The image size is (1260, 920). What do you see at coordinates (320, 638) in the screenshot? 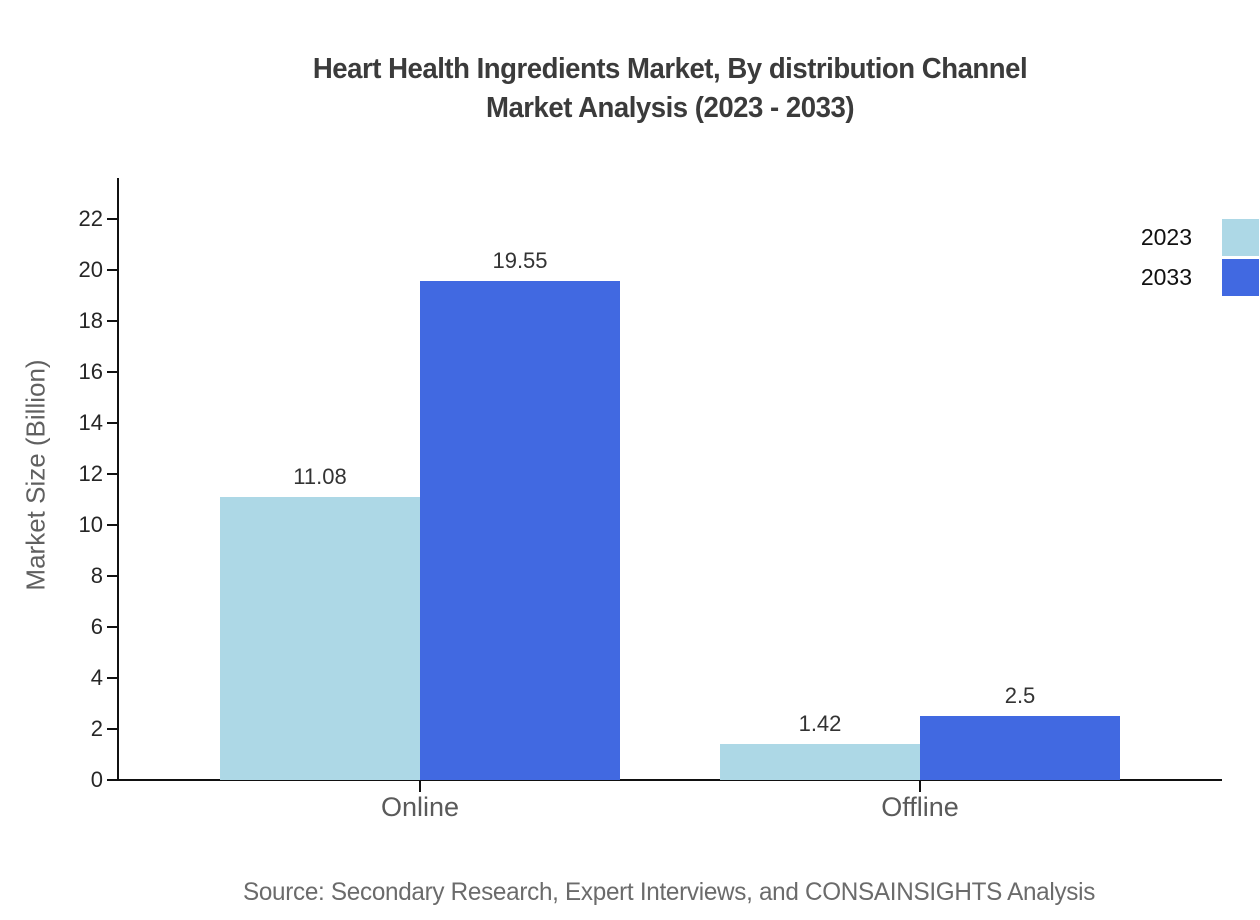
I see `bar-online-2023` at bounding box center [320, 638].